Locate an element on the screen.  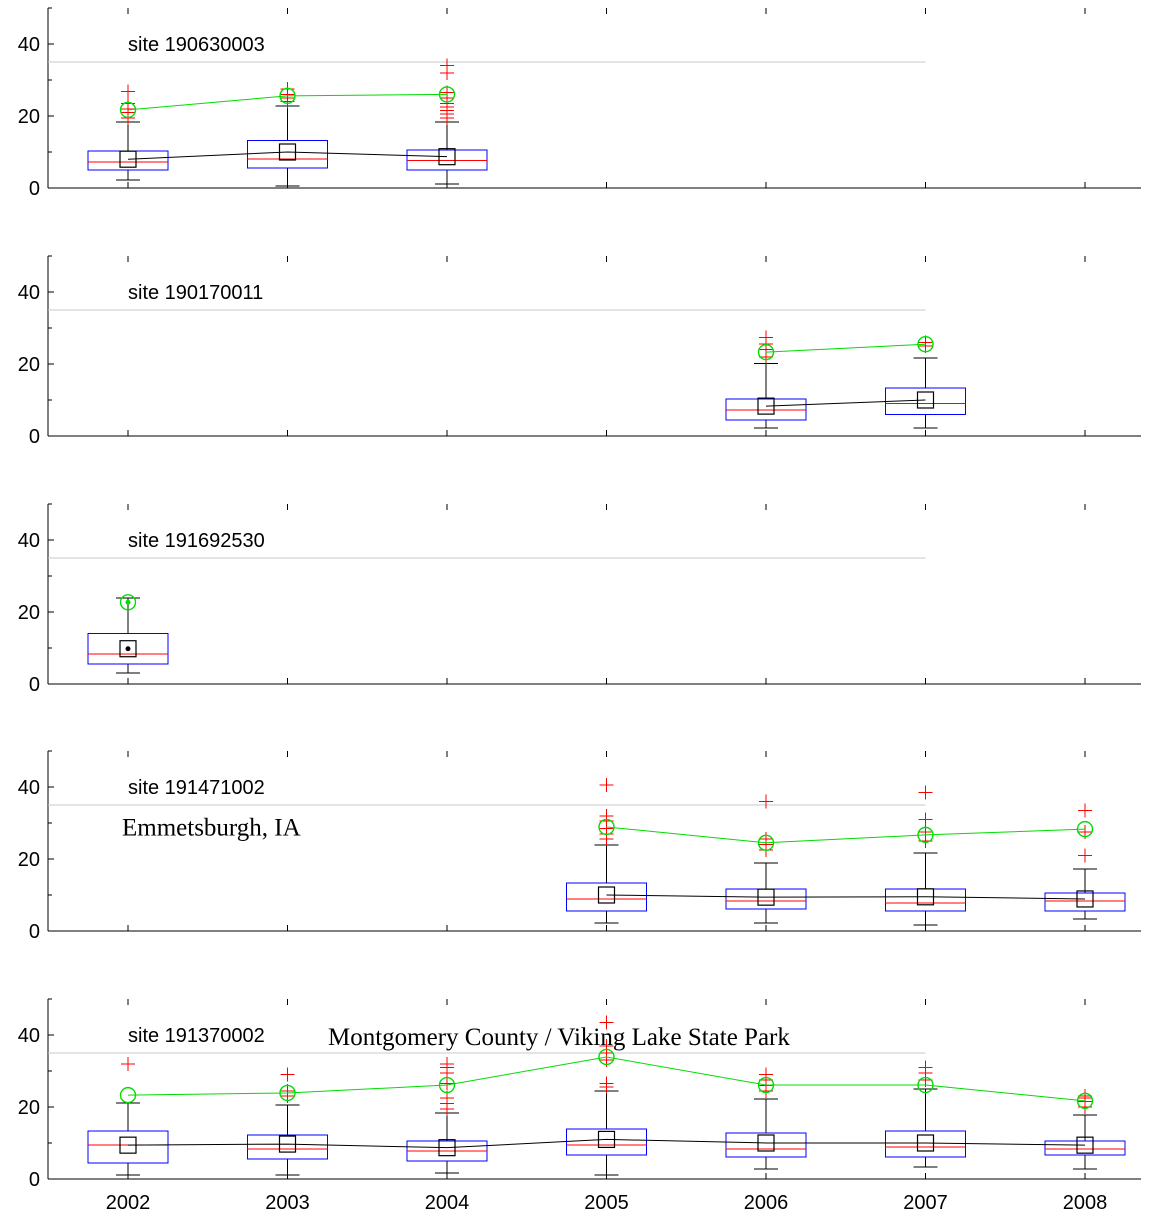
x-tick-label: 2003 is located at coordinates (287, 1203).